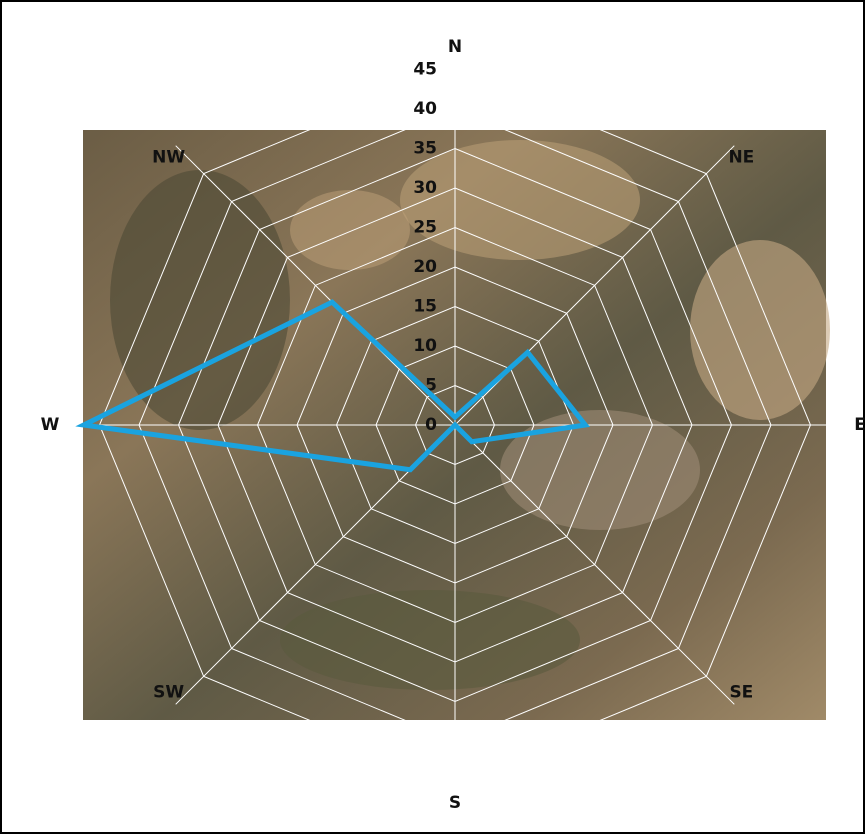 The image size is (865, 838). I want to click on direction-label: E, so click(859, 425).